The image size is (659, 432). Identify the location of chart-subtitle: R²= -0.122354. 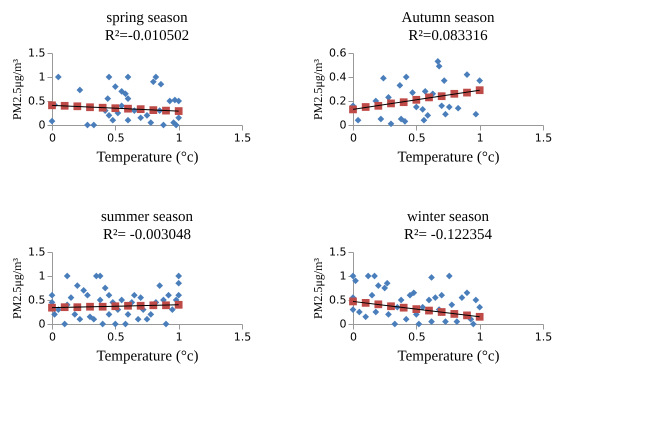
(448, 235).